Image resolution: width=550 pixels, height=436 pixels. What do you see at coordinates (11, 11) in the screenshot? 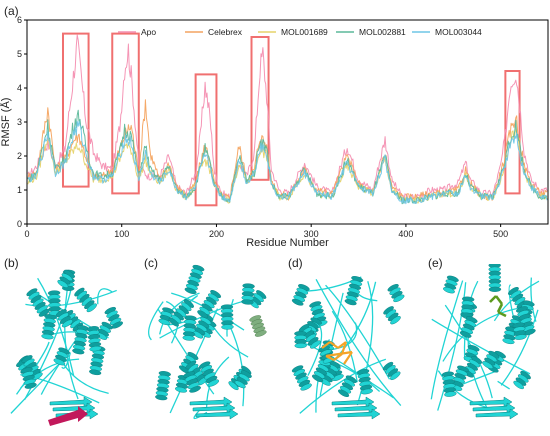
I see `panel-label-a: (a)` at bounding box center [11, 11].